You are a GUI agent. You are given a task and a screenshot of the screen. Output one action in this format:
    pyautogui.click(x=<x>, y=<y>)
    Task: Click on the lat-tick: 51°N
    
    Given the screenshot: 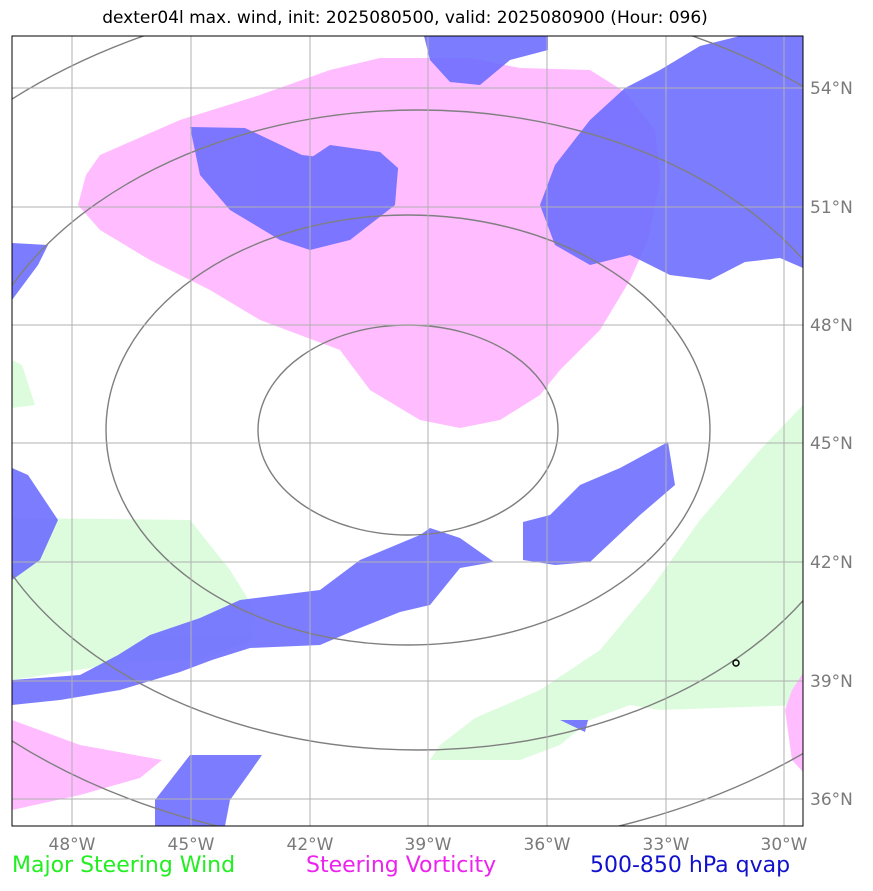 What is the action you would take?
    pyautogui.click(x=831, y=208)
    